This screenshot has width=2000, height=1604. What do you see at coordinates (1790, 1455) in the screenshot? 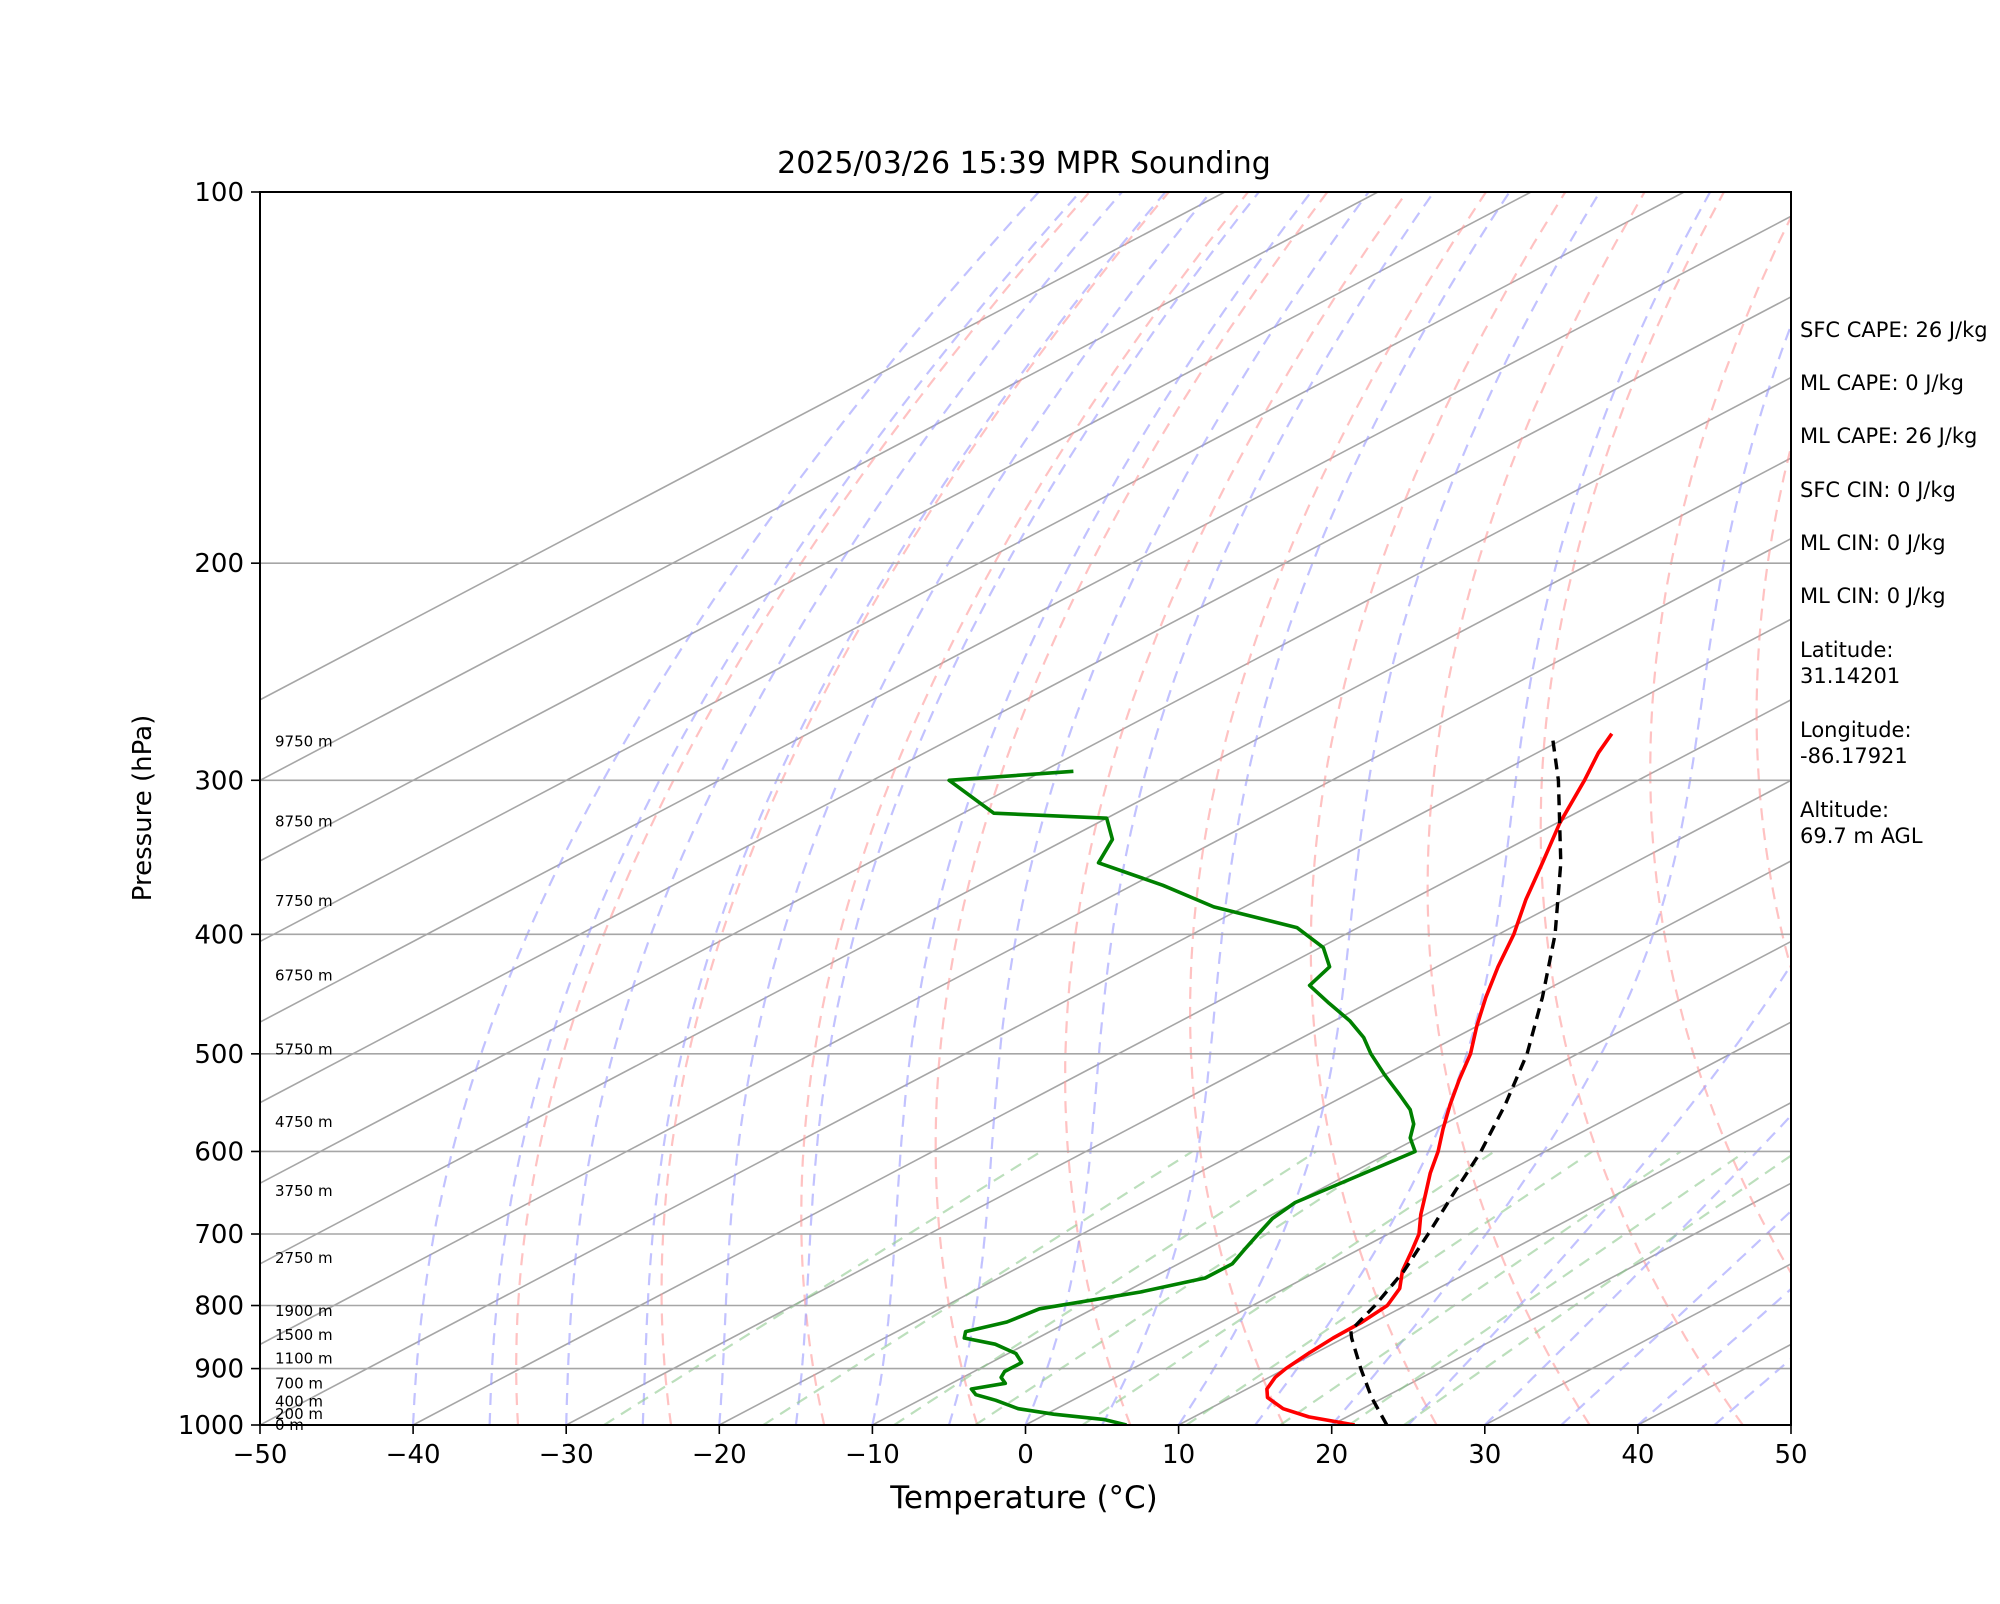
I see `x-tick-label: 50` at bounding box center [1790, 1455].